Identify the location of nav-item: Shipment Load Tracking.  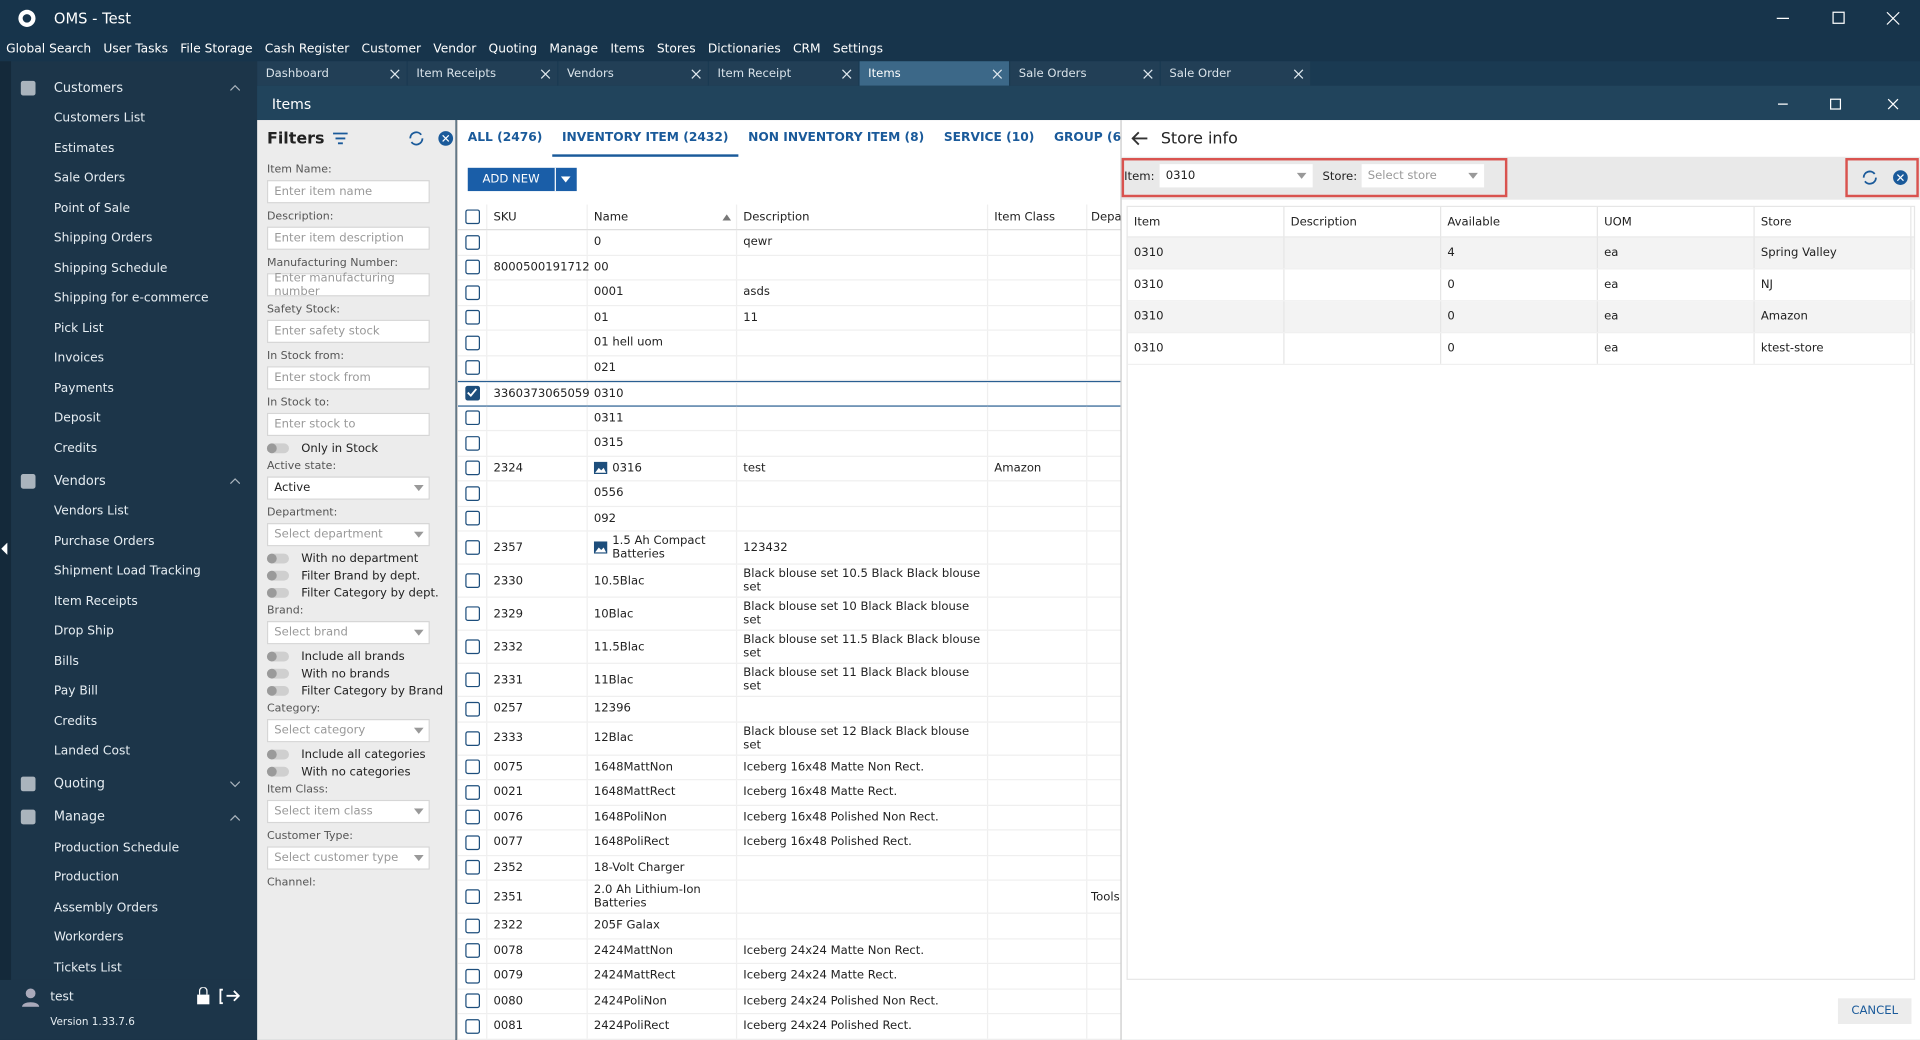
(127, 571).